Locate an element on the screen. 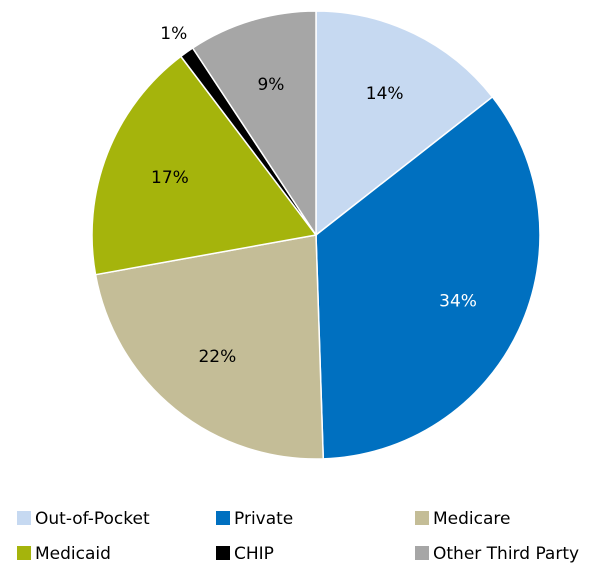 This screenshot has width=612, height=574. data-label: 17% is located at coordinates (170, 178).